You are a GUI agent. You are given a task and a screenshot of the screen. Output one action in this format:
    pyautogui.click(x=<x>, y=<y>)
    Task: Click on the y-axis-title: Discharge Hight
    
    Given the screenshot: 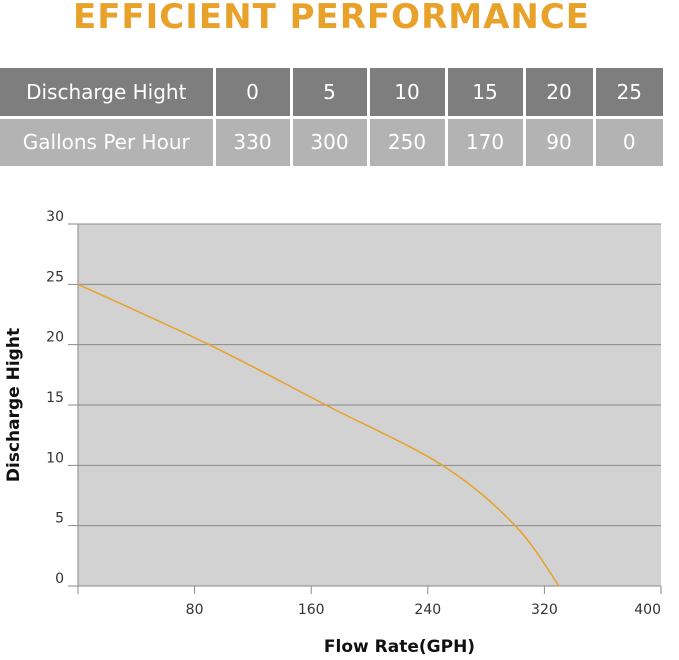 What is the action you would take?
    pyautogui.click(x=14, y=405)
    